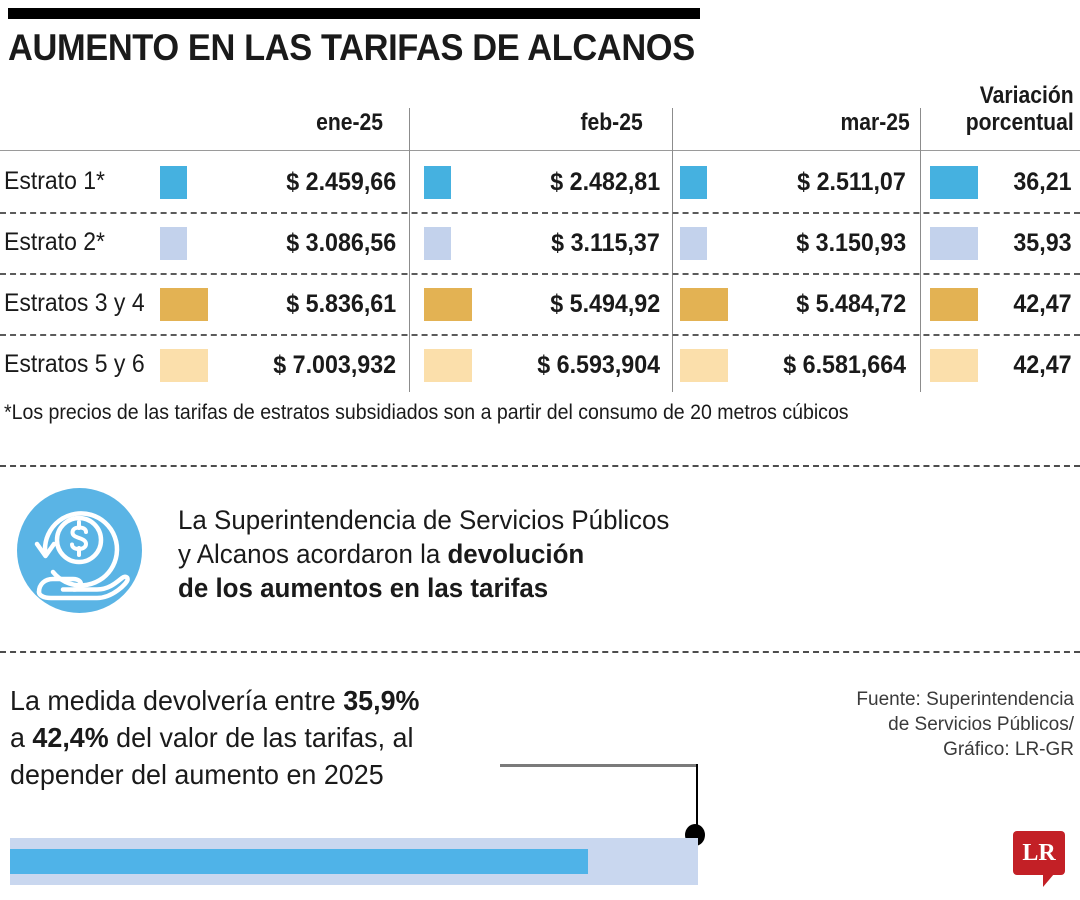 The width and height of the screenshot is (1080, 900). Describe the element at coordinates (74, 364) in the screenshot. I see `row-label: Estratos 5 y 6` at that location.